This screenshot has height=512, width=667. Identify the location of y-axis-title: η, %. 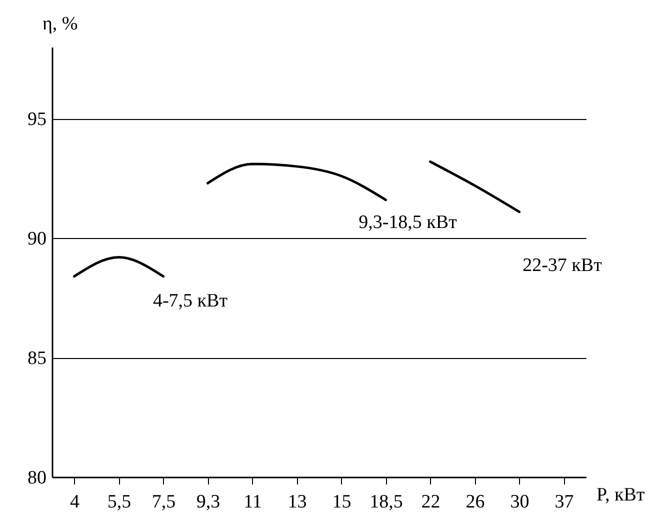
(60, 24).